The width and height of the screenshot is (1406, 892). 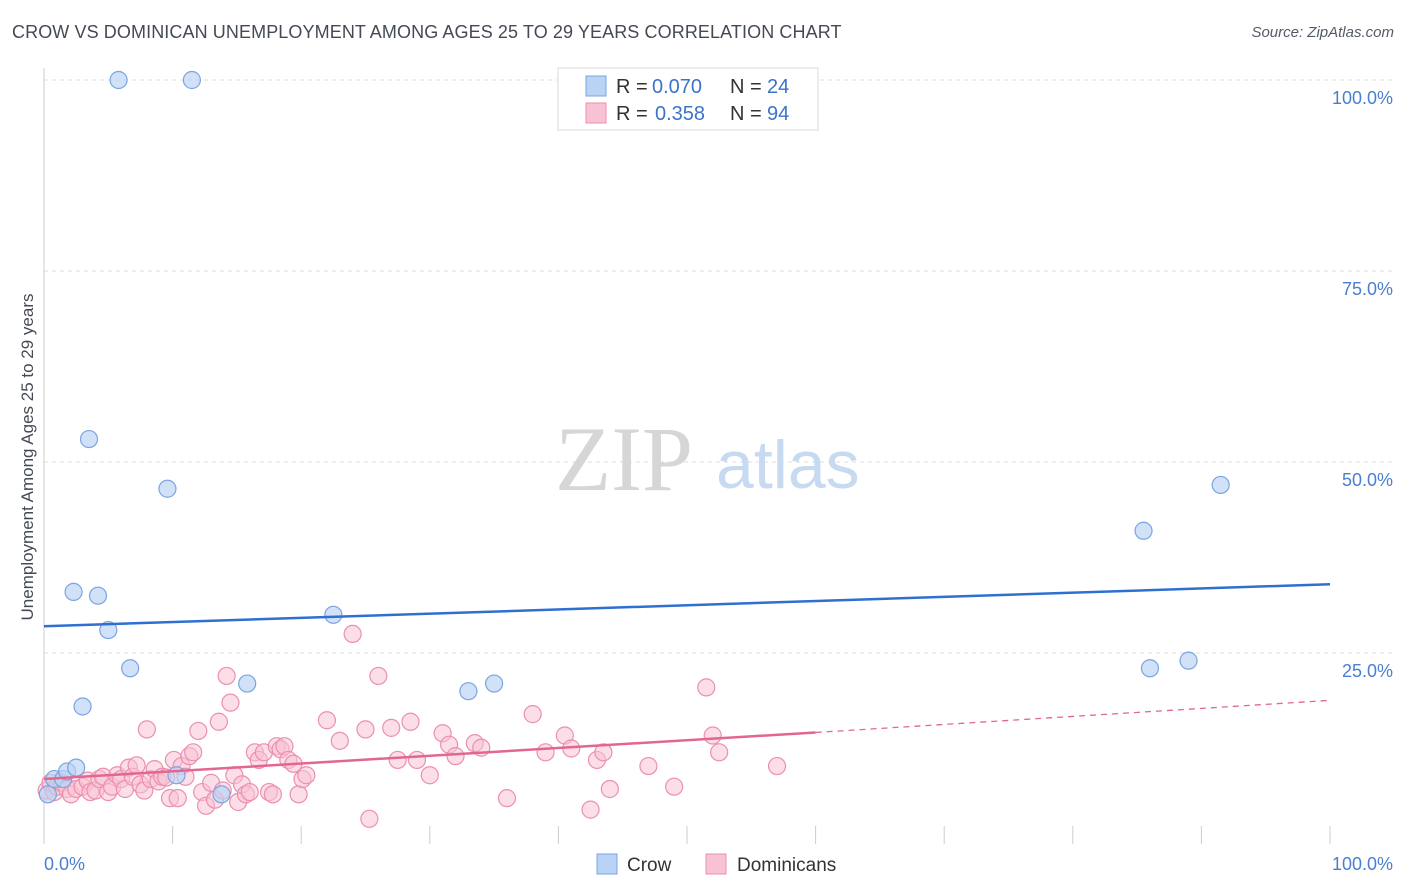 What do you see at coordinates (680, 114) in the screenshot?
I see `dominicans-r-value: 0.358` at bounding box center [680, 114].